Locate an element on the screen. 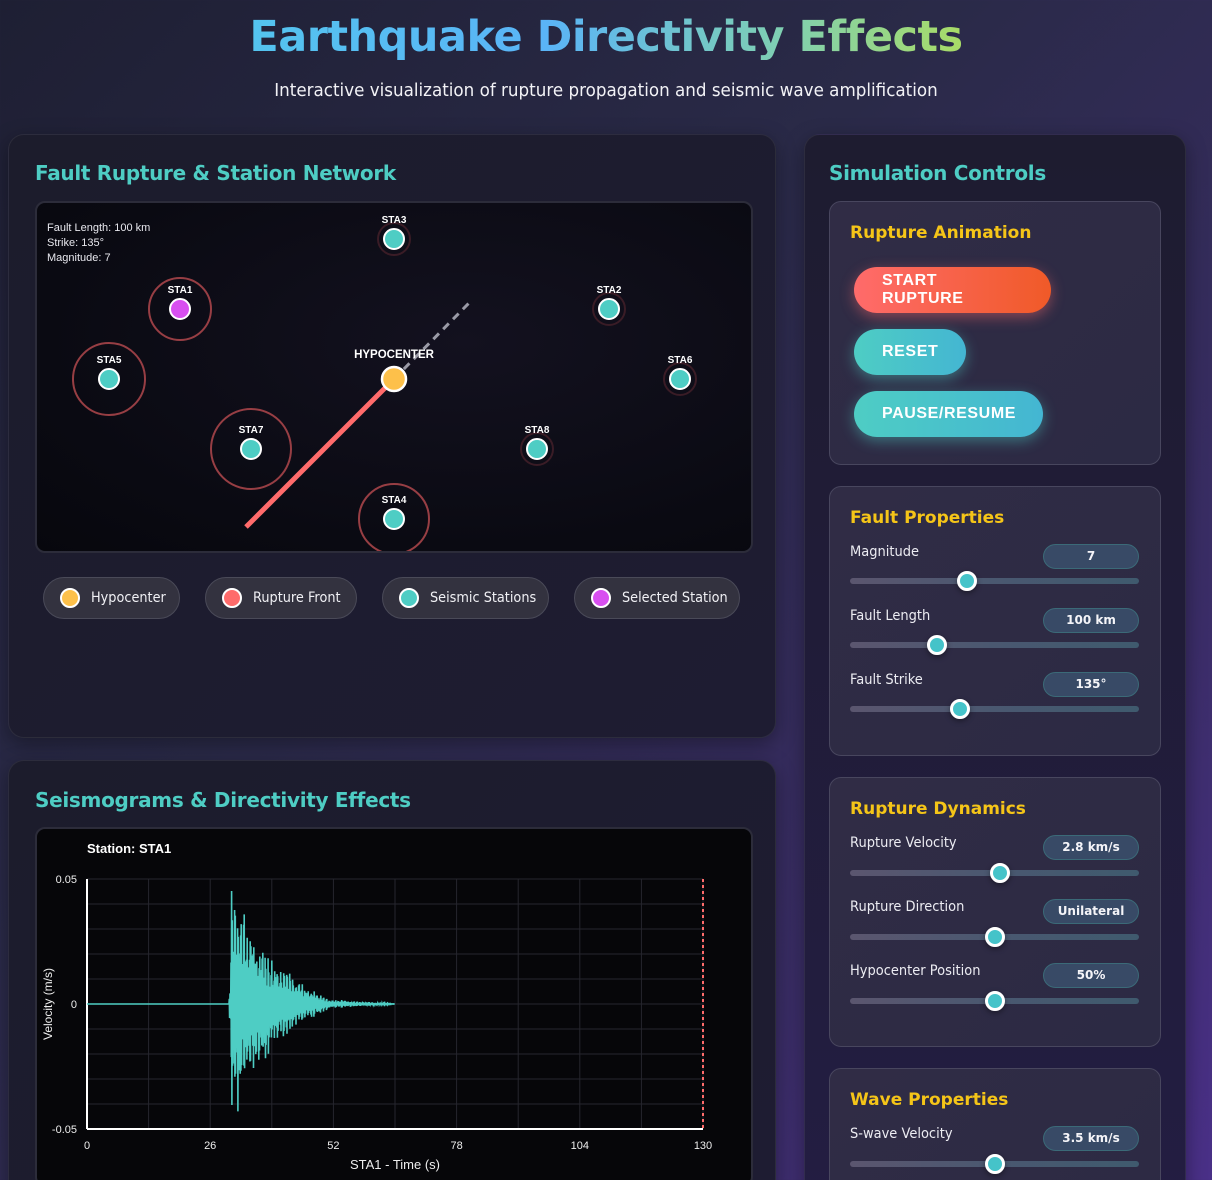  station-sta8: STA8 is located at coordinates (537, 445).